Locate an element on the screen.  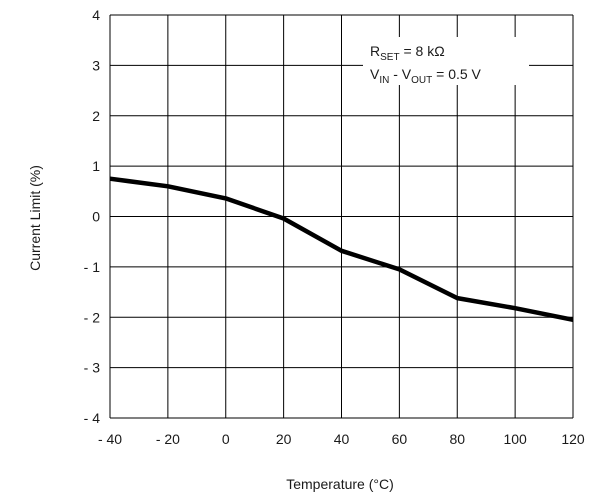
y-tick-label: - 2 is located at coordinates (92, 317).